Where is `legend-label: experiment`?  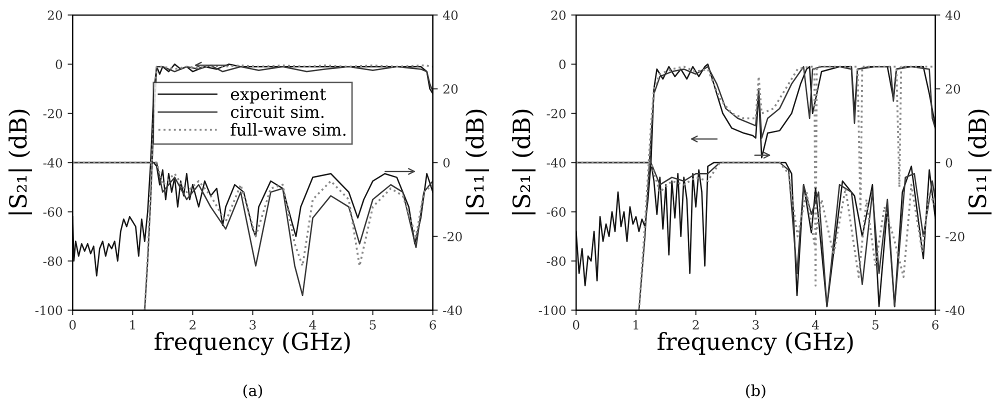
legend-label: experiment is located at coordinates (278, 96).